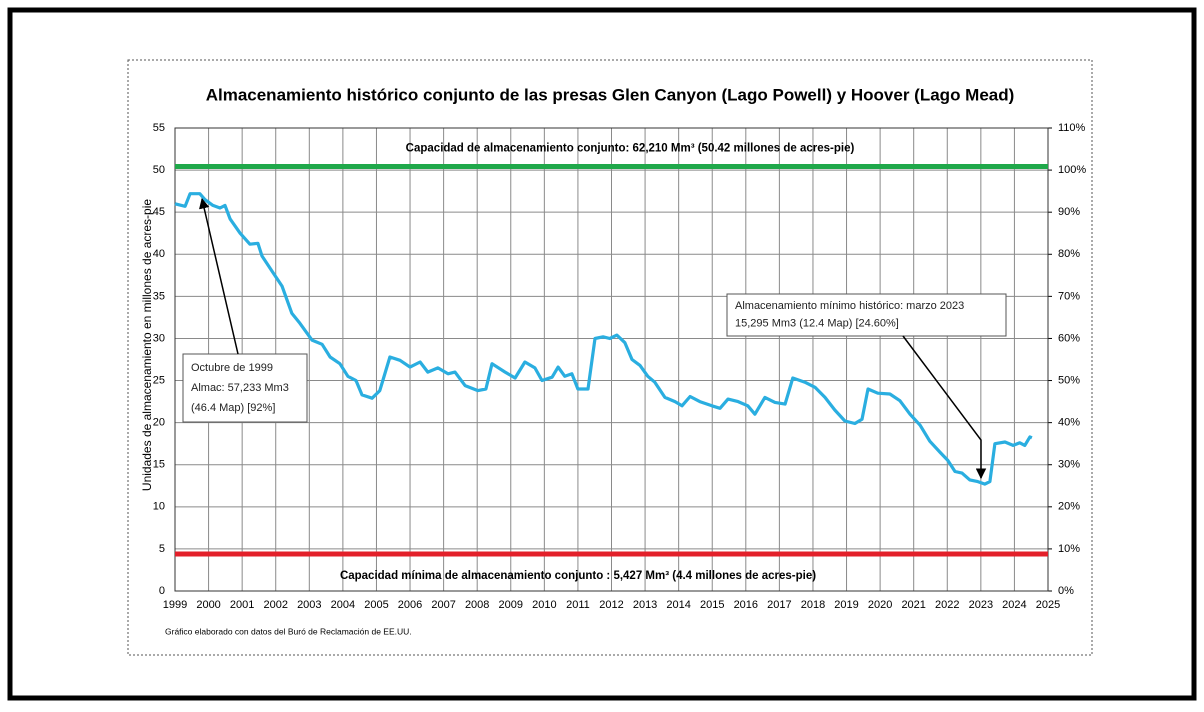 The width and height of the screenshot is (1204, 712). Describe the element at coordinates (1069, 507) in the screenshot. I see `y2-tick-label: 20%` at that location.